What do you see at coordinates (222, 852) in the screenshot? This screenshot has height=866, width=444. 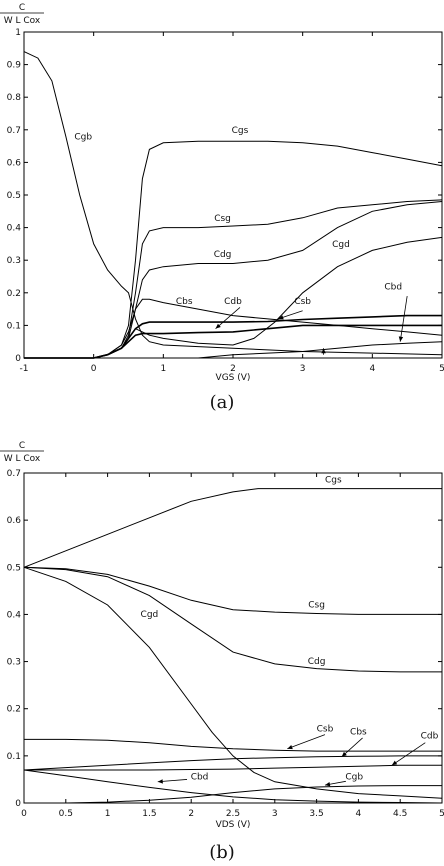 I see `panel-label: (b)` at bounding box center [222, 852].